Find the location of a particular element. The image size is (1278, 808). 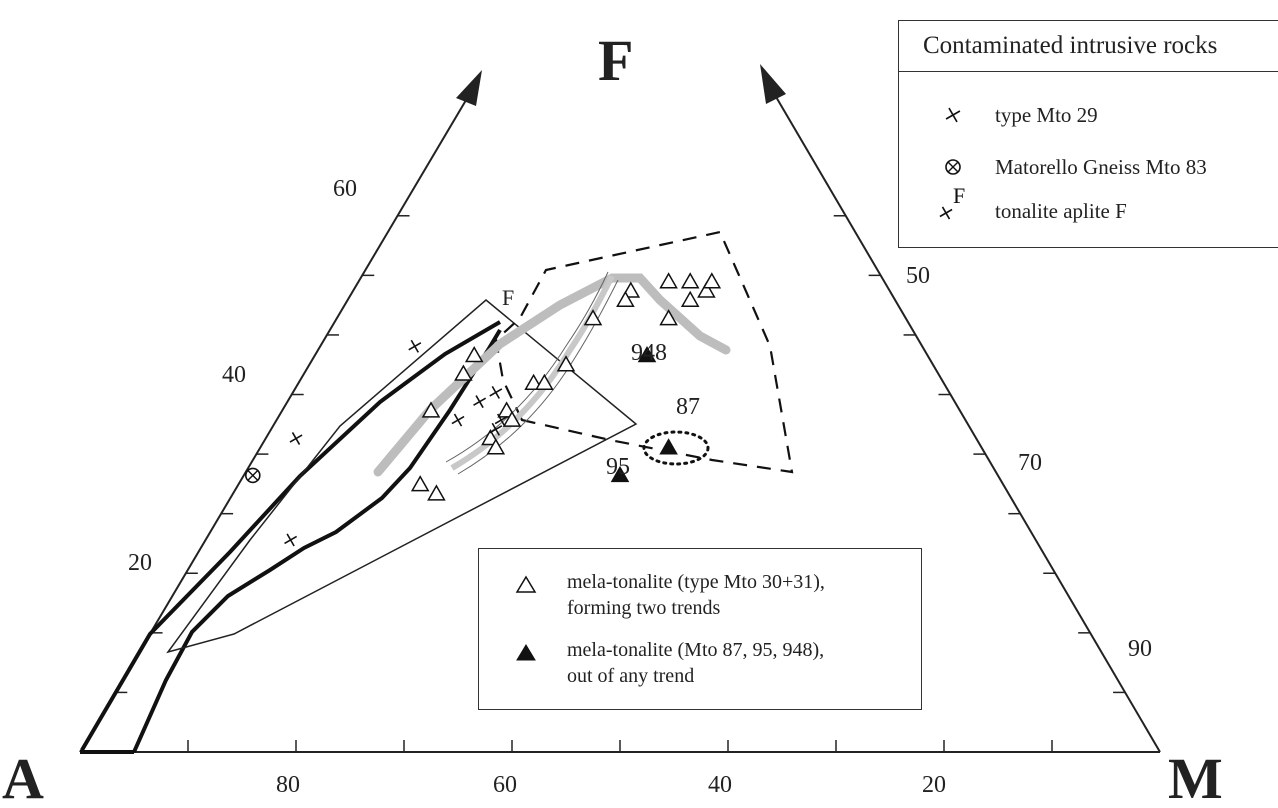

cross-f-point is located at coordinates (415, 346).